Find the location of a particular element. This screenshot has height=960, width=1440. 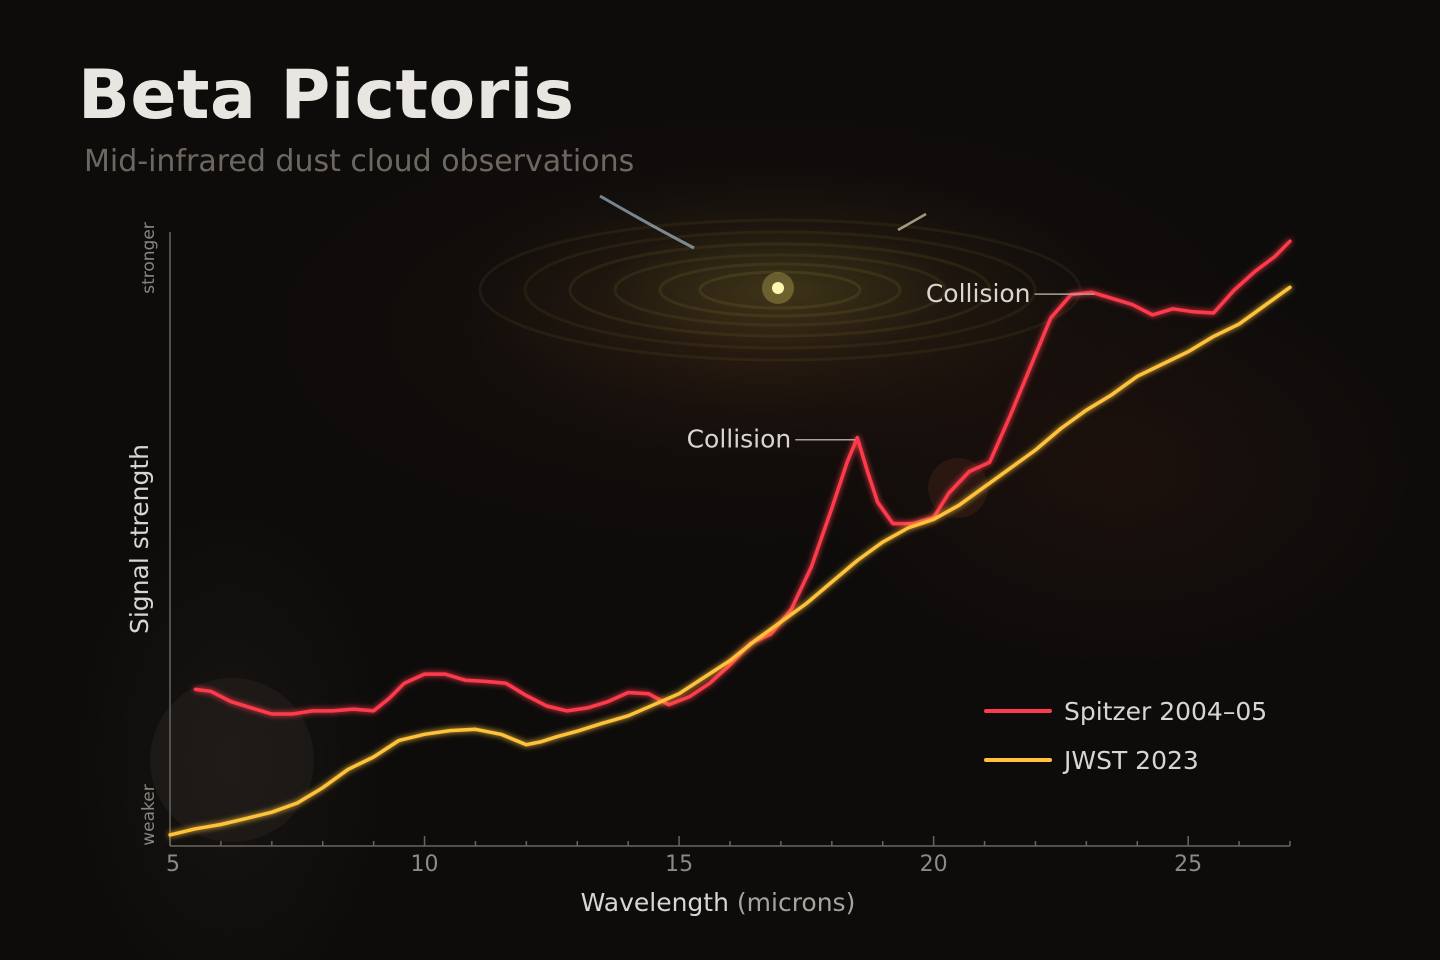

x-tick-label: 10 is located at coordinates (425, 864).